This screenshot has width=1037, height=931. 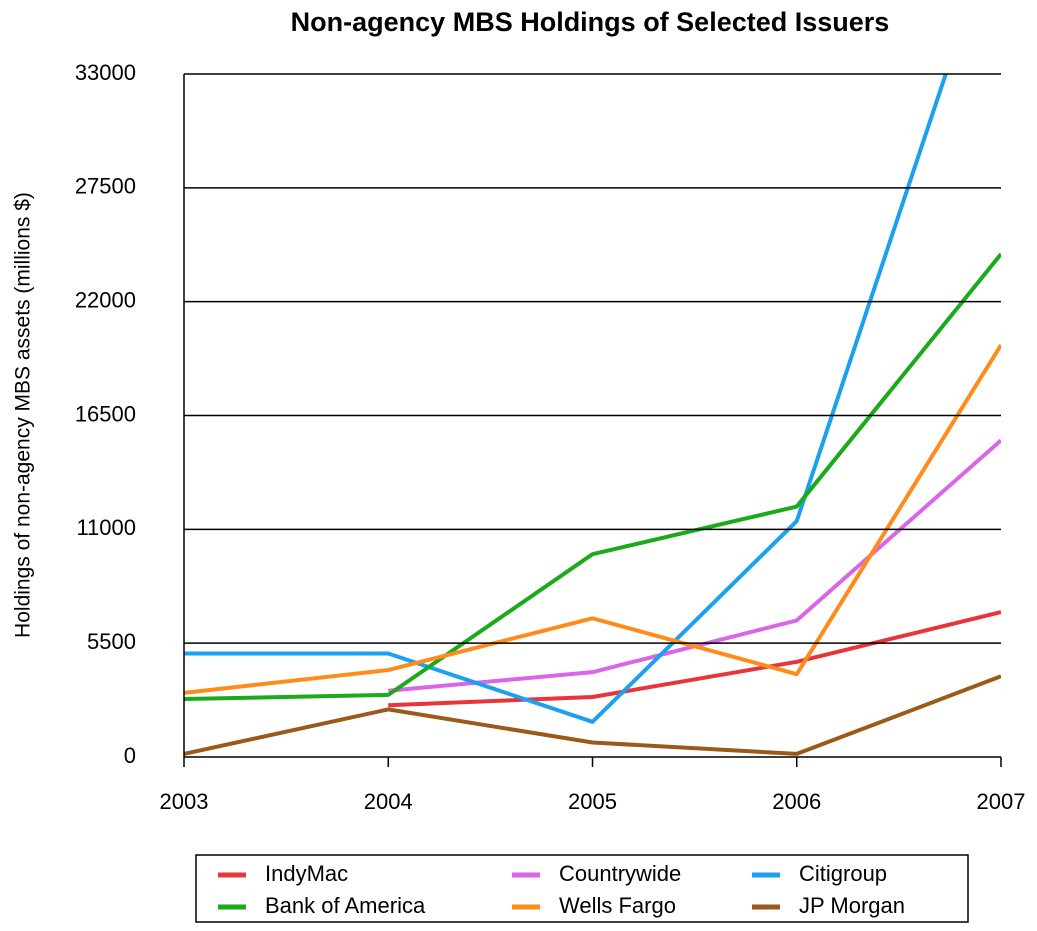 What do you see at coordinates (184, 801) in the screenshot?
I see `x-tick-label: 2003` at bounding box center [184, 801].